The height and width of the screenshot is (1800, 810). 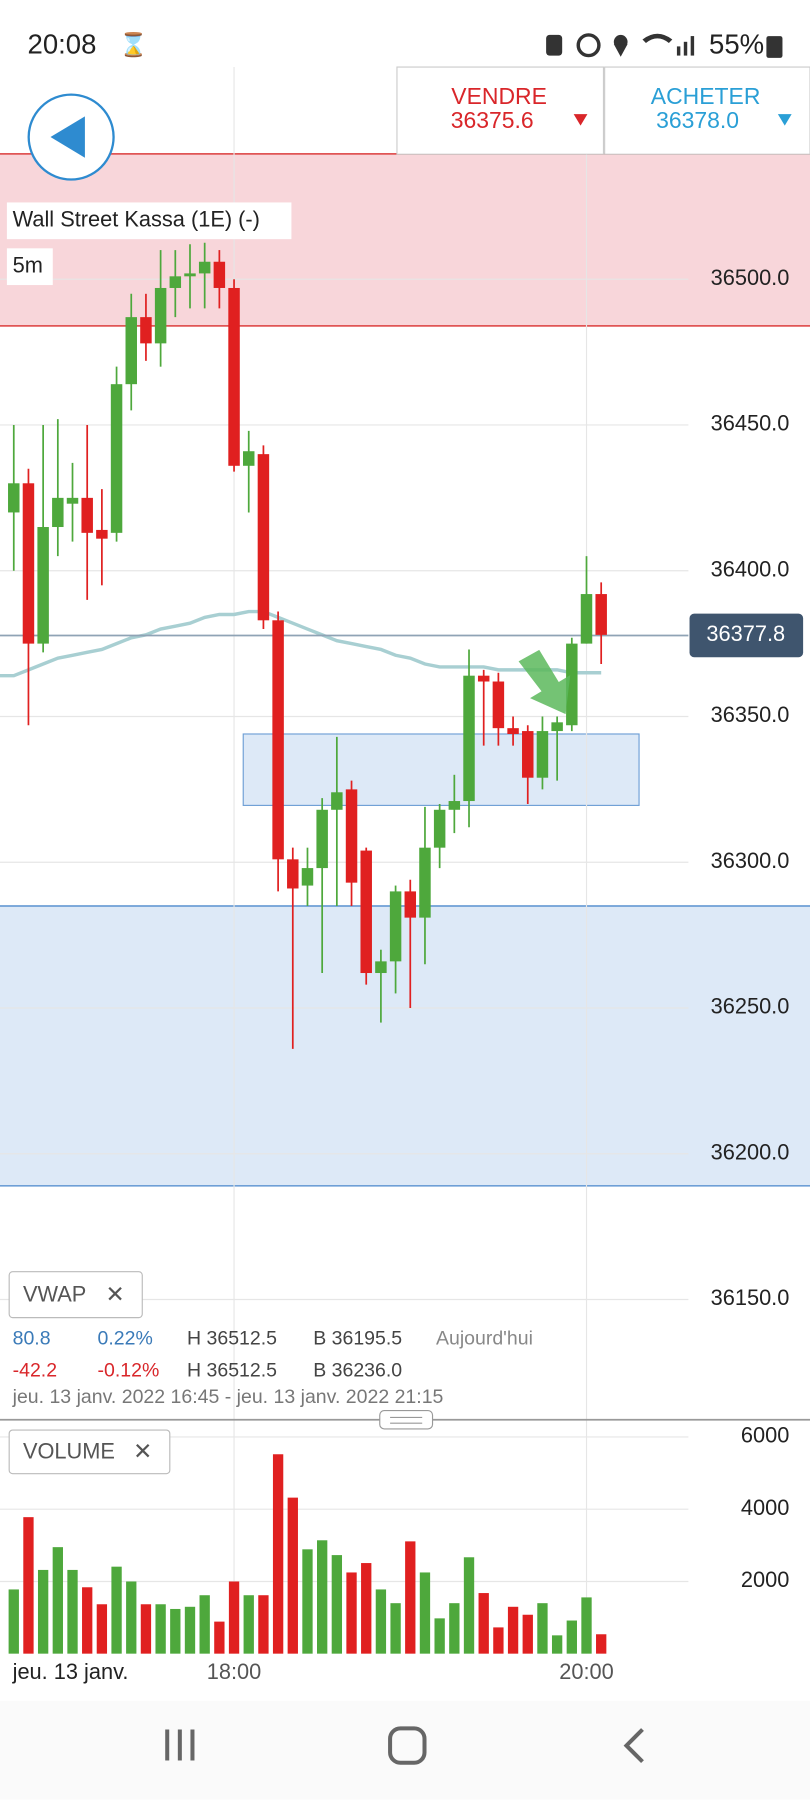 I want to click on y-tick-label: 36300.0, so click(x=750, y=860).